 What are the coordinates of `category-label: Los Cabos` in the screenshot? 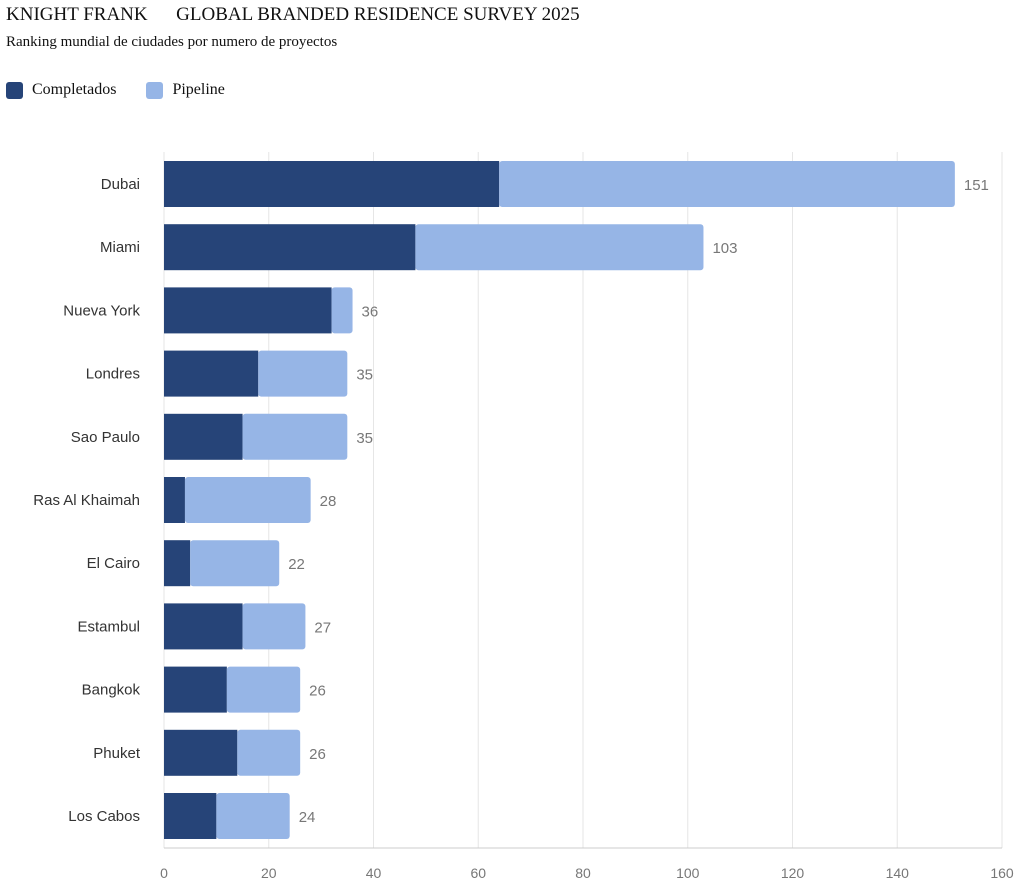 It's located at (104, 816).